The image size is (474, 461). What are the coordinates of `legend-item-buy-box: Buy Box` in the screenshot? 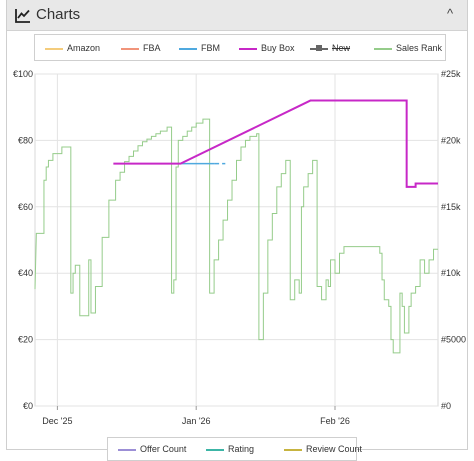 It's located at (267, 48).